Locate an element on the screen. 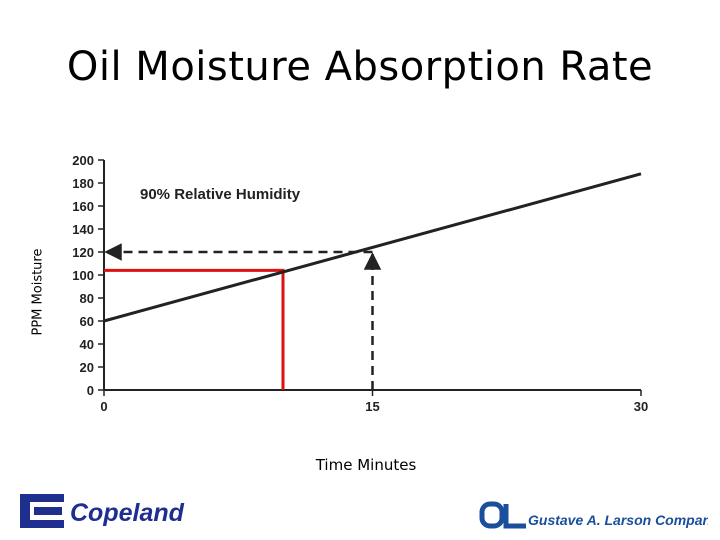 This screenshot has height=540, width=720. larson-logo-text: Gustave A. Larson Company is located at coordinates (618, 520).